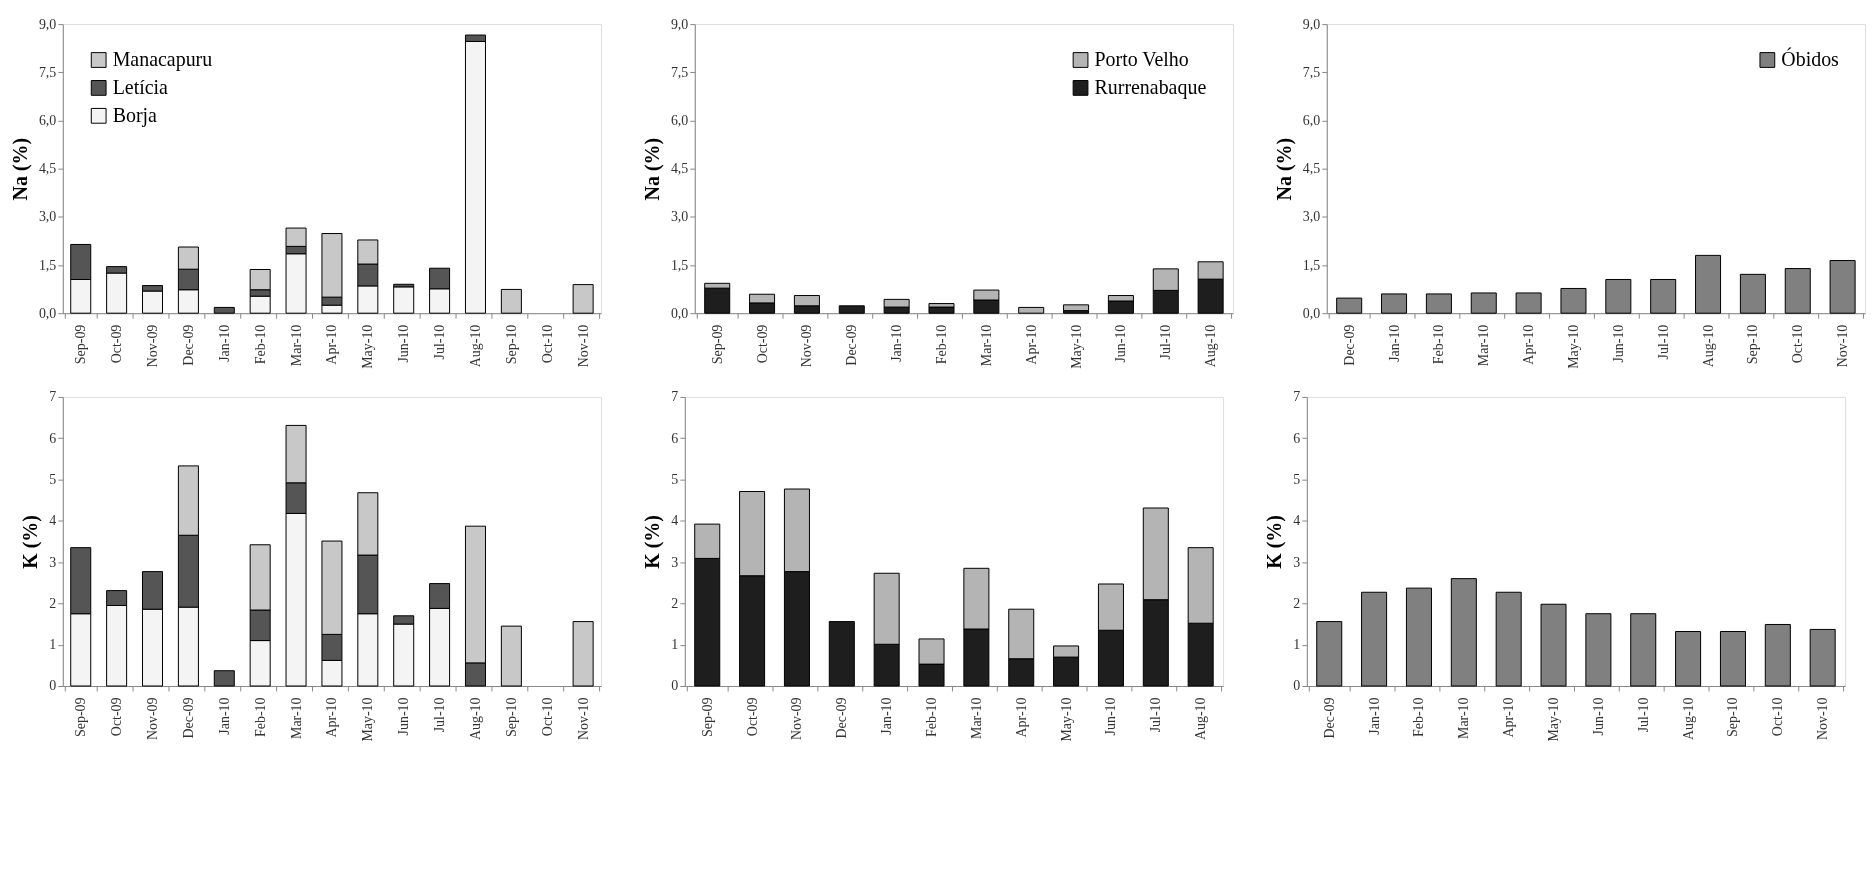  What do you see at coordinates (511, 717) in the screenshot?
I see `x-tick-label: Sep-10` at bounding box center [511, 717].